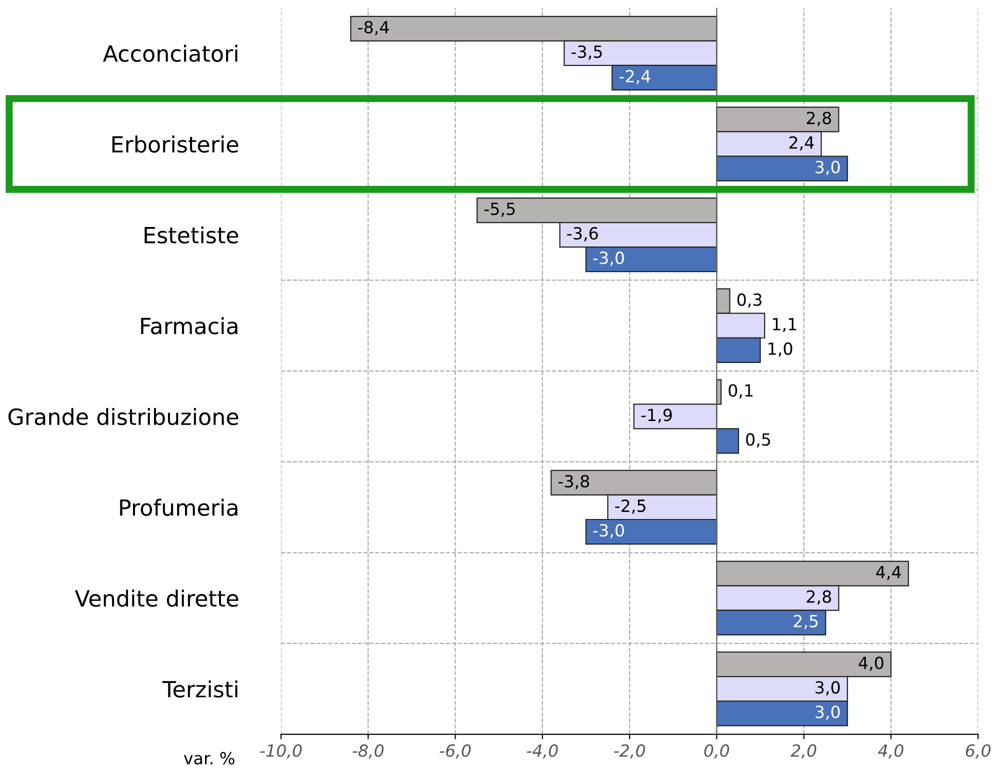  Describe the element at coordinates (574, 482) in the screenshot. I see `data-label: -3,8` at that location.